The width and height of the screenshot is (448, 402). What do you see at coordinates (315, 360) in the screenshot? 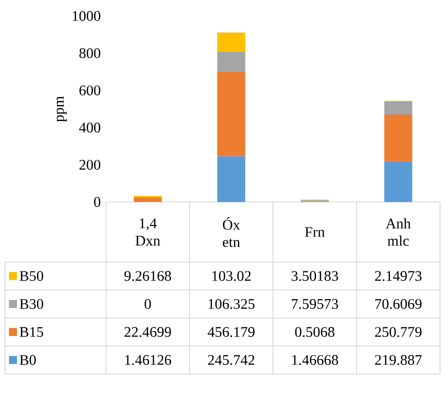
I see `data-label: 1.46668` at bounding box center [315, 360].